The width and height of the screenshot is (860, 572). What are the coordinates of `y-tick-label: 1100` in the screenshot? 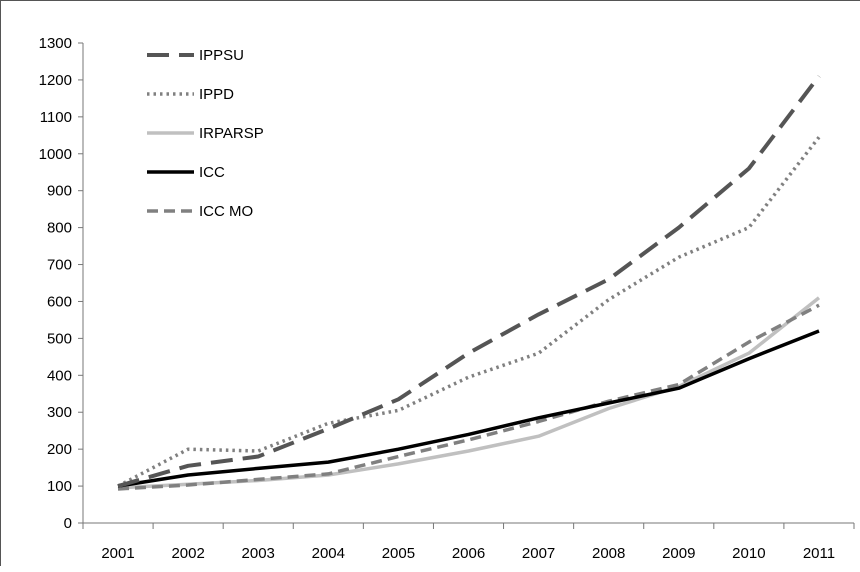 It's located at (56, 117).